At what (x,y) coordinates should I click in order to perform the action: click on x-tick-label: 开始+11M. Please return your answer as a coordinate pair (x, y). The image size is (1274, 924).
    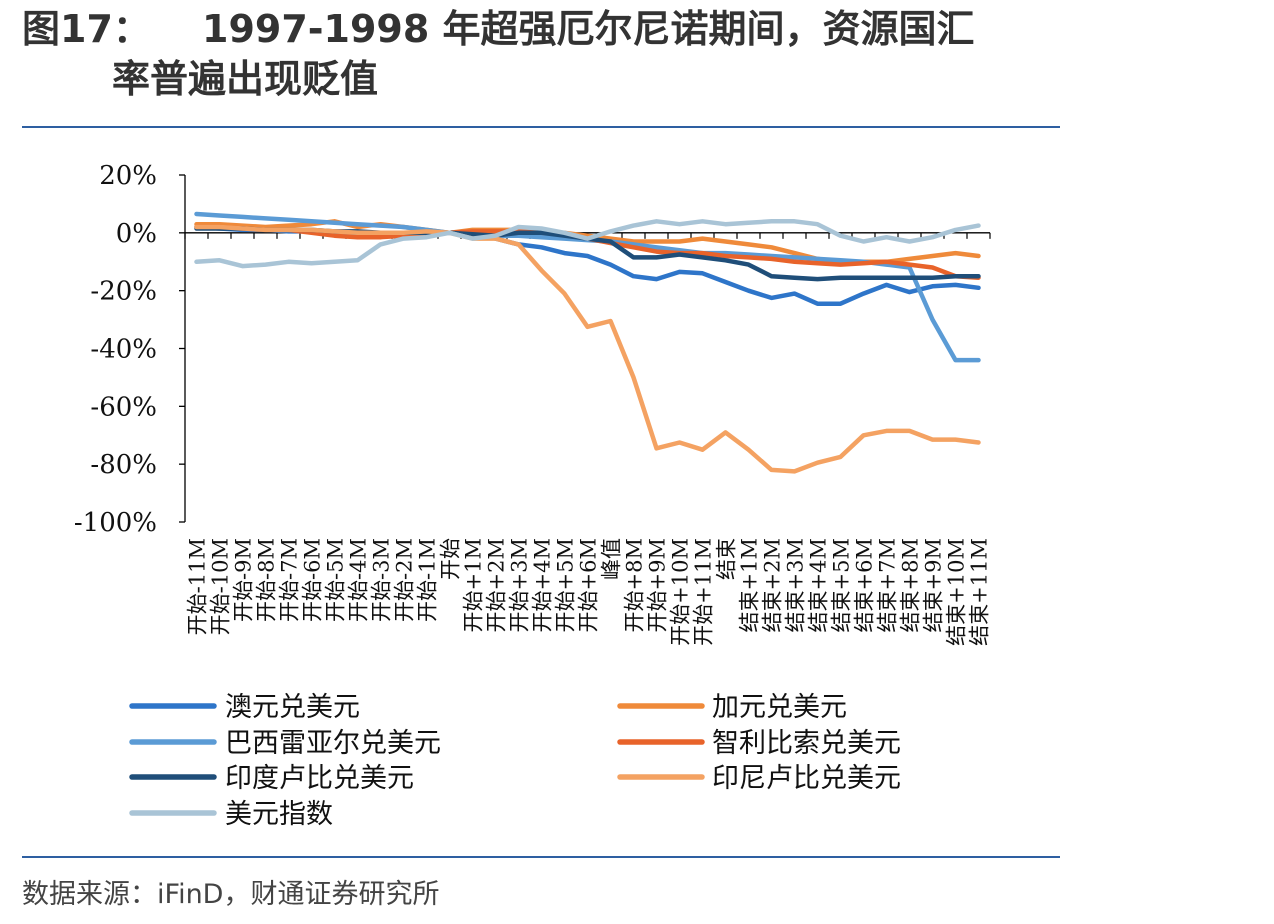
    Looking at the image, I should click on (704, 592).